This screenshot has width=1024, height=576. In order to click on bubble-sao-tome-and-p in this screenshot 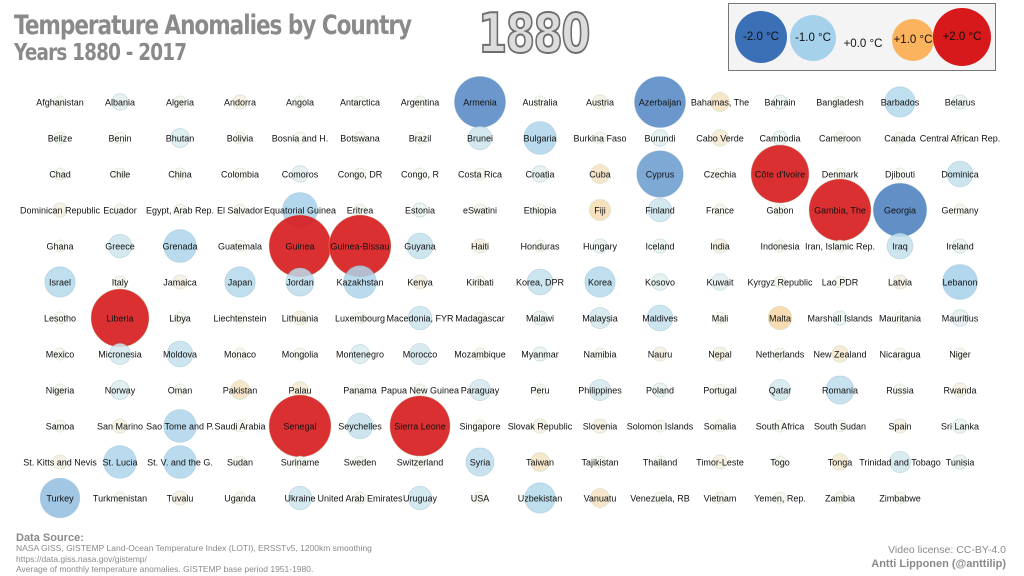, I will do `click(180, 426)`.